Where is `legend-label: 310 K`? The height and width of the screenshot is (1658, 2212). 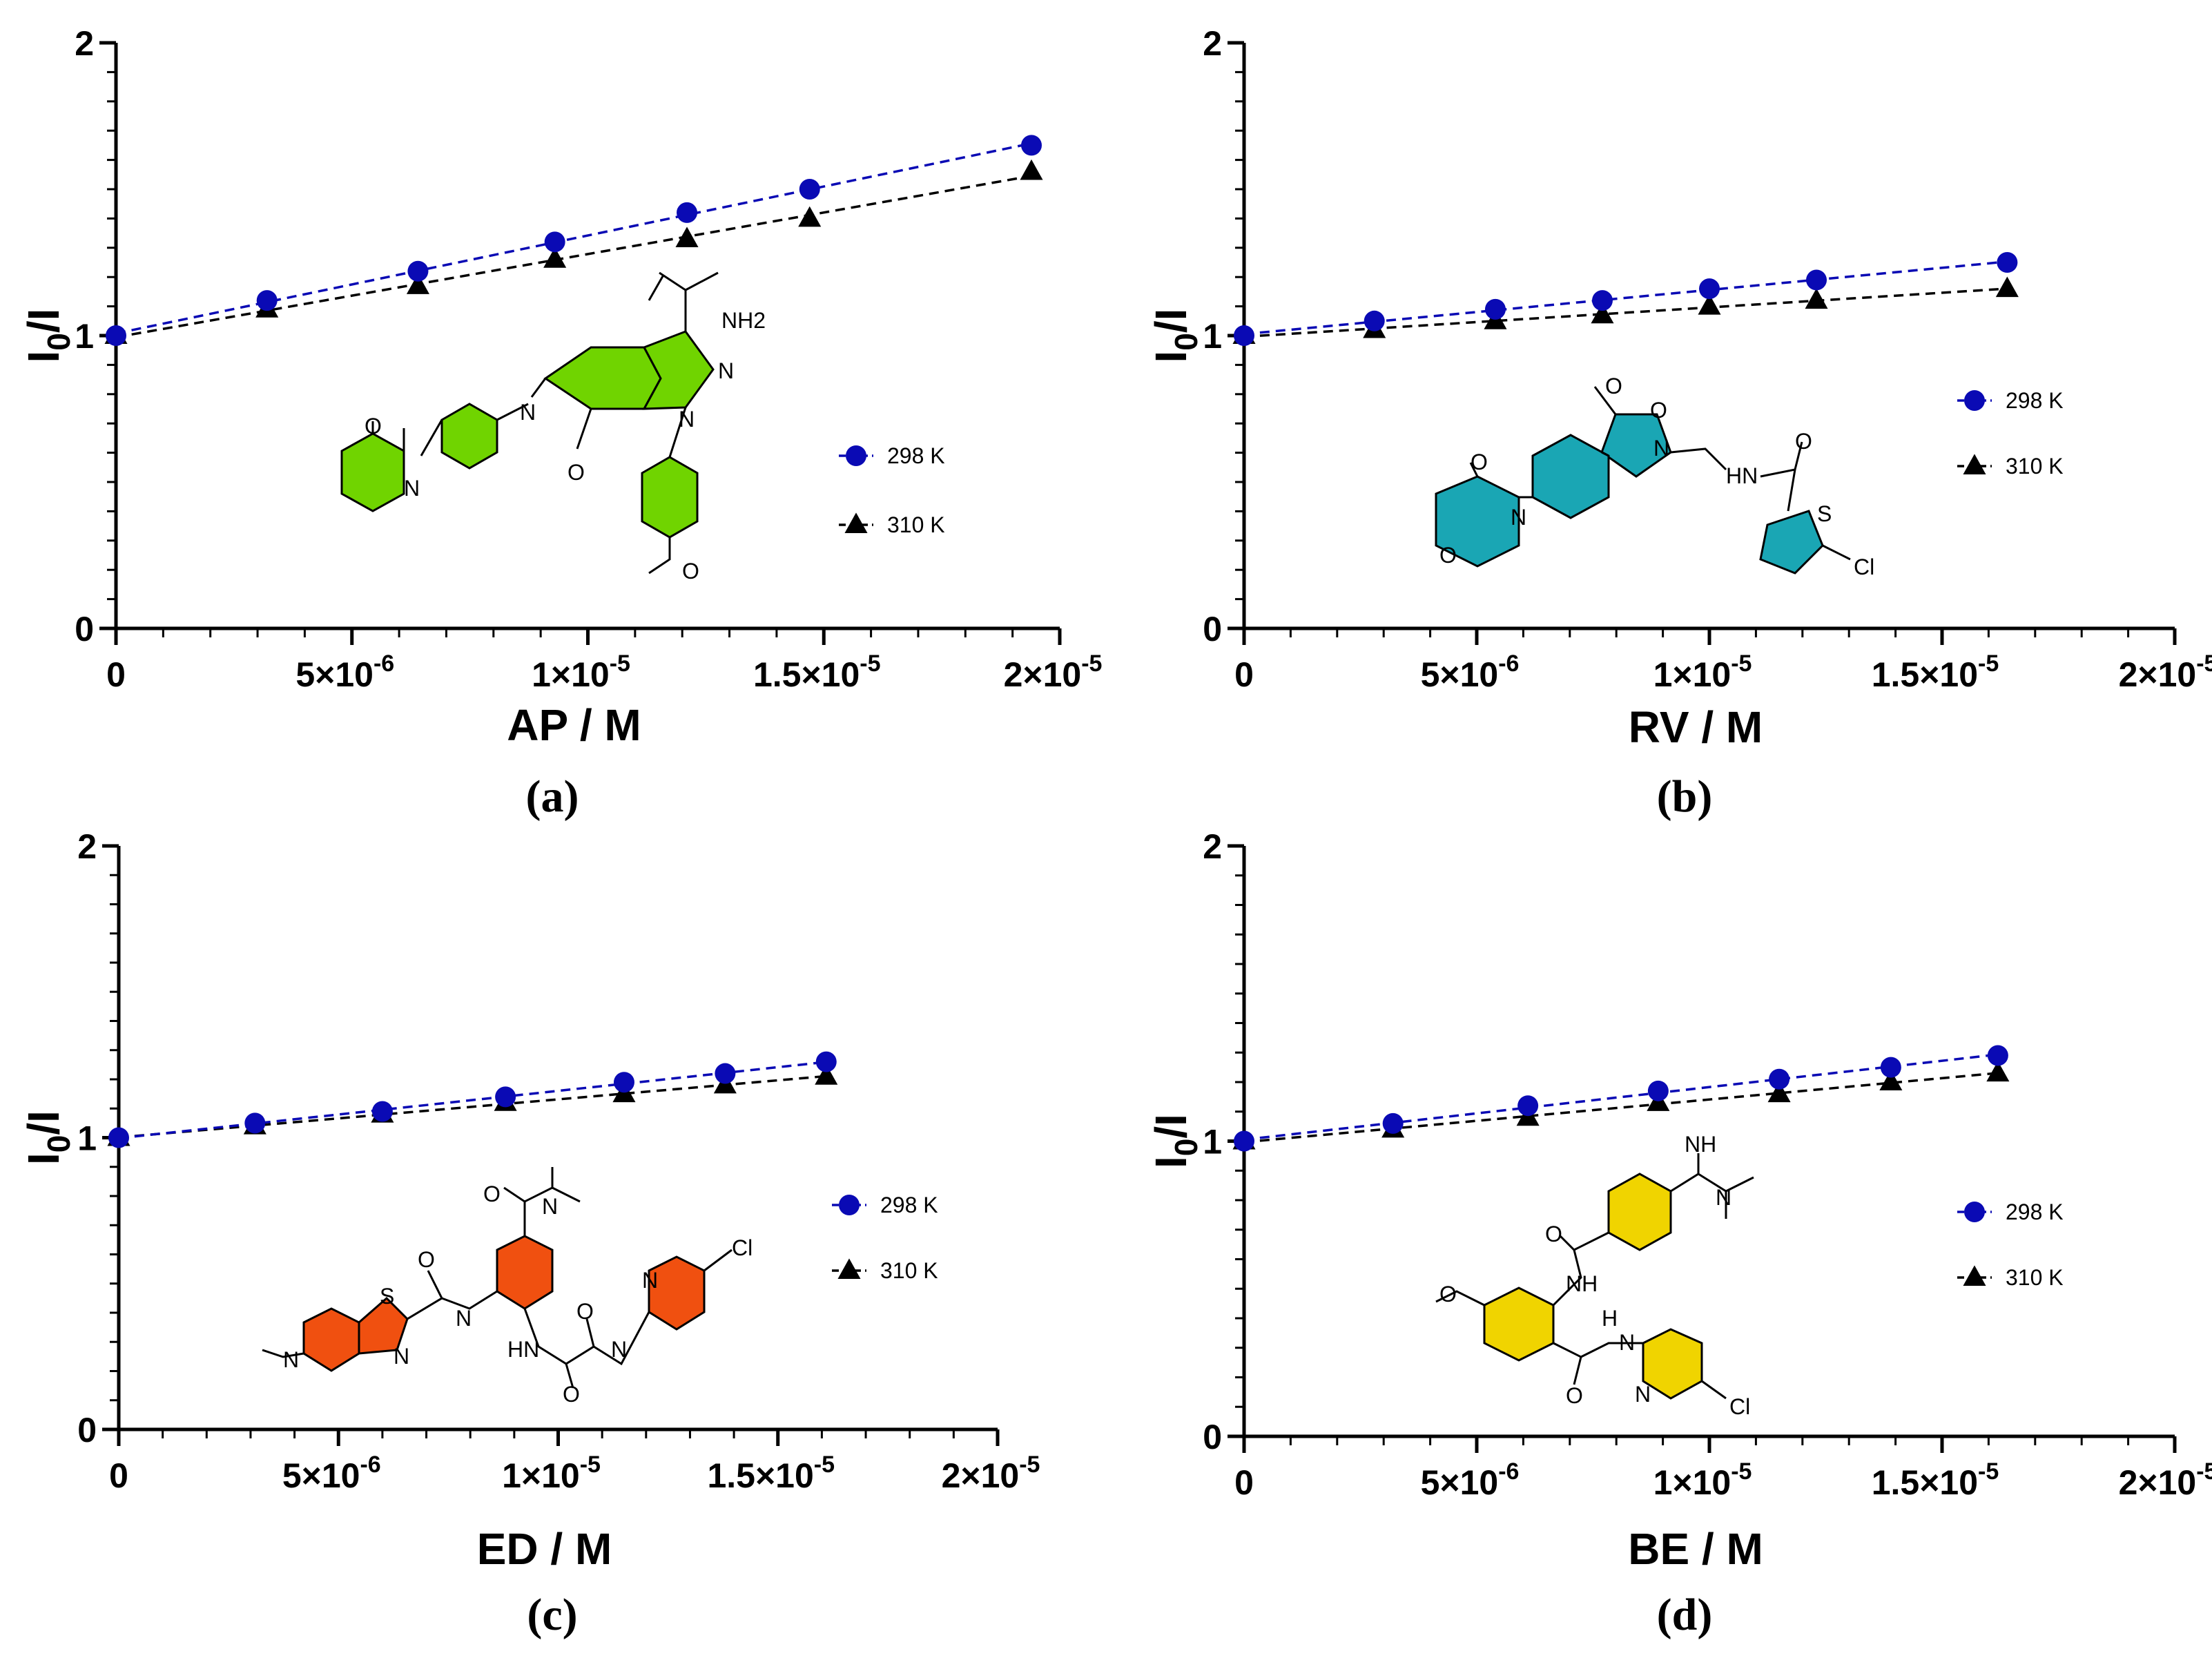 legend-label: 310 K is located at coordinates (909, 1270).